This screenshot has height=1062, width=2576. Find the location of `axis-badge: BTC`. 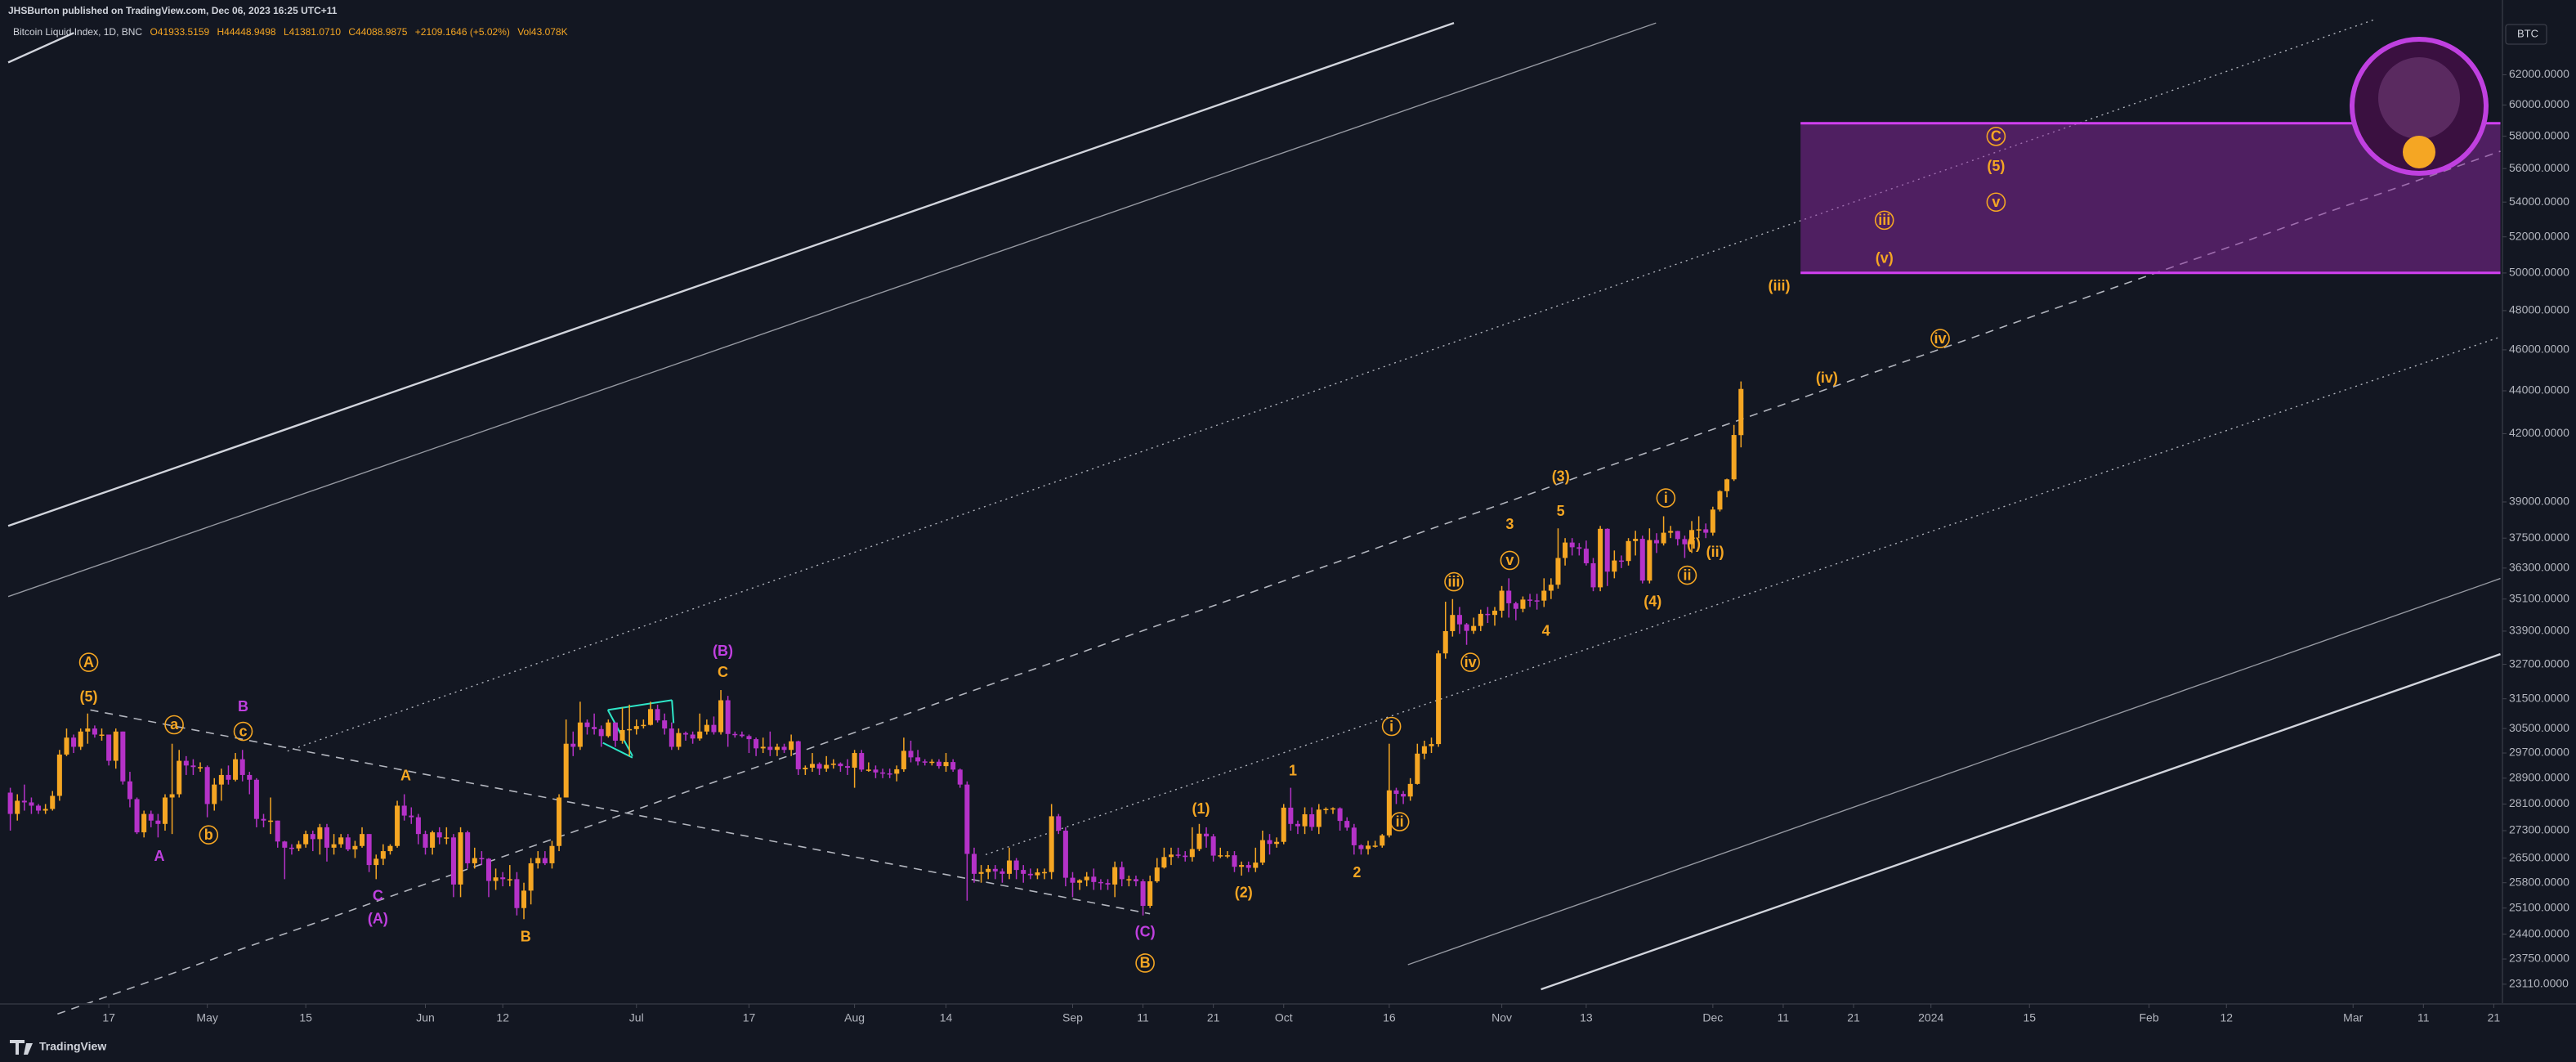

axis-badge: BTC is located at coordinates (2527, 33).